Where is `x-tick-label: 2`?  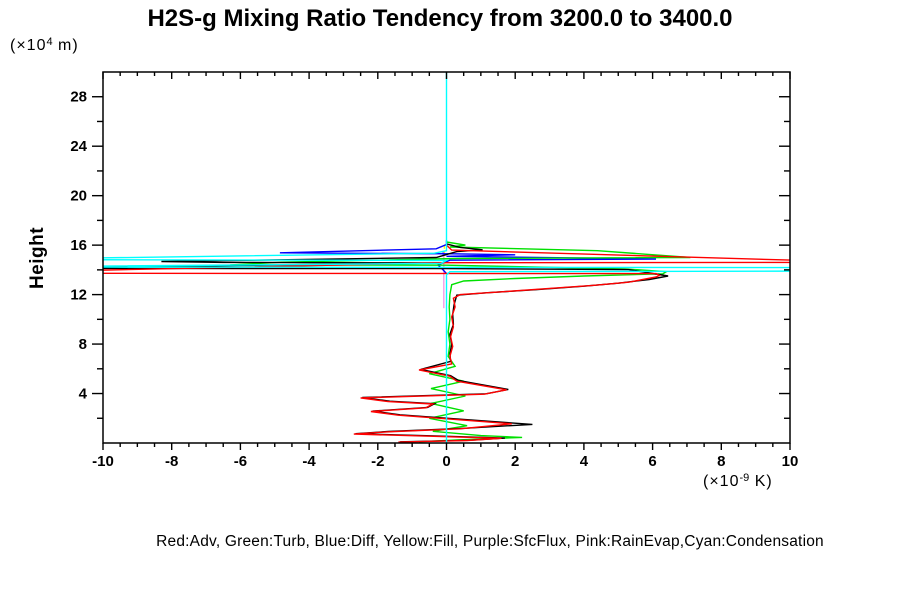
x-tick-label: 2 is located at coordinates (515, 461).